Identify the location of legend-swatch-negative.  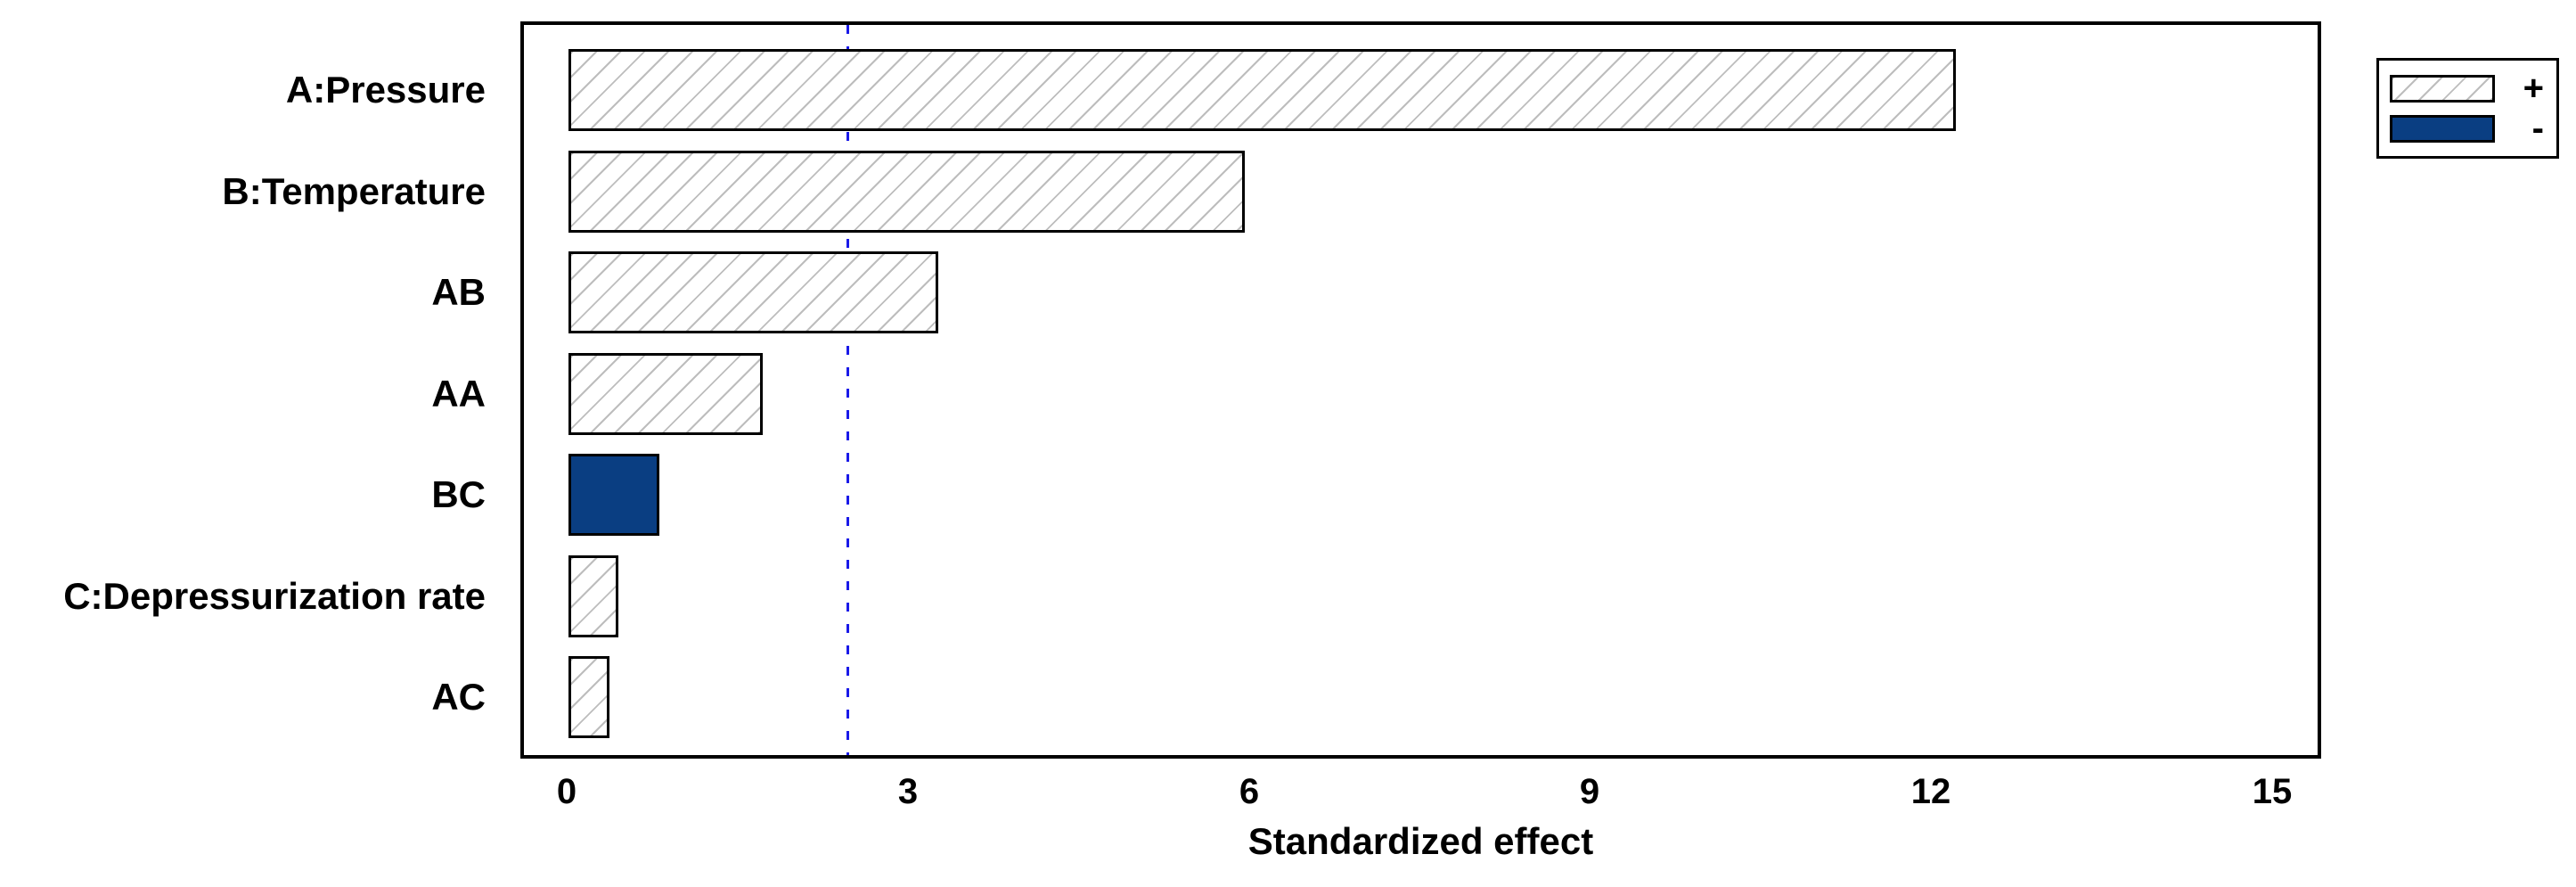
(2442, 128).